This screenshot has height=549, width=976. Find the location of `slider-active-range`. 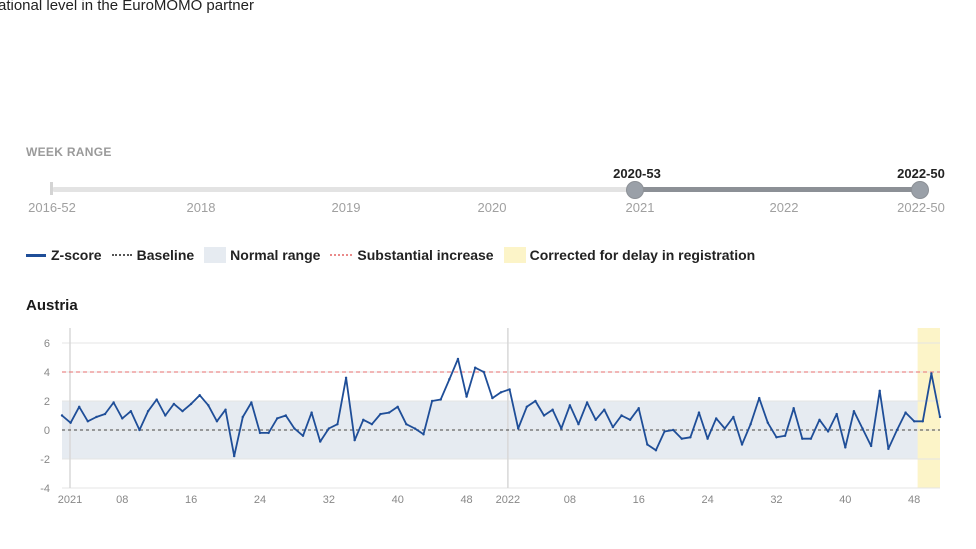

slider-active-range is located at coordinates (777, 189).